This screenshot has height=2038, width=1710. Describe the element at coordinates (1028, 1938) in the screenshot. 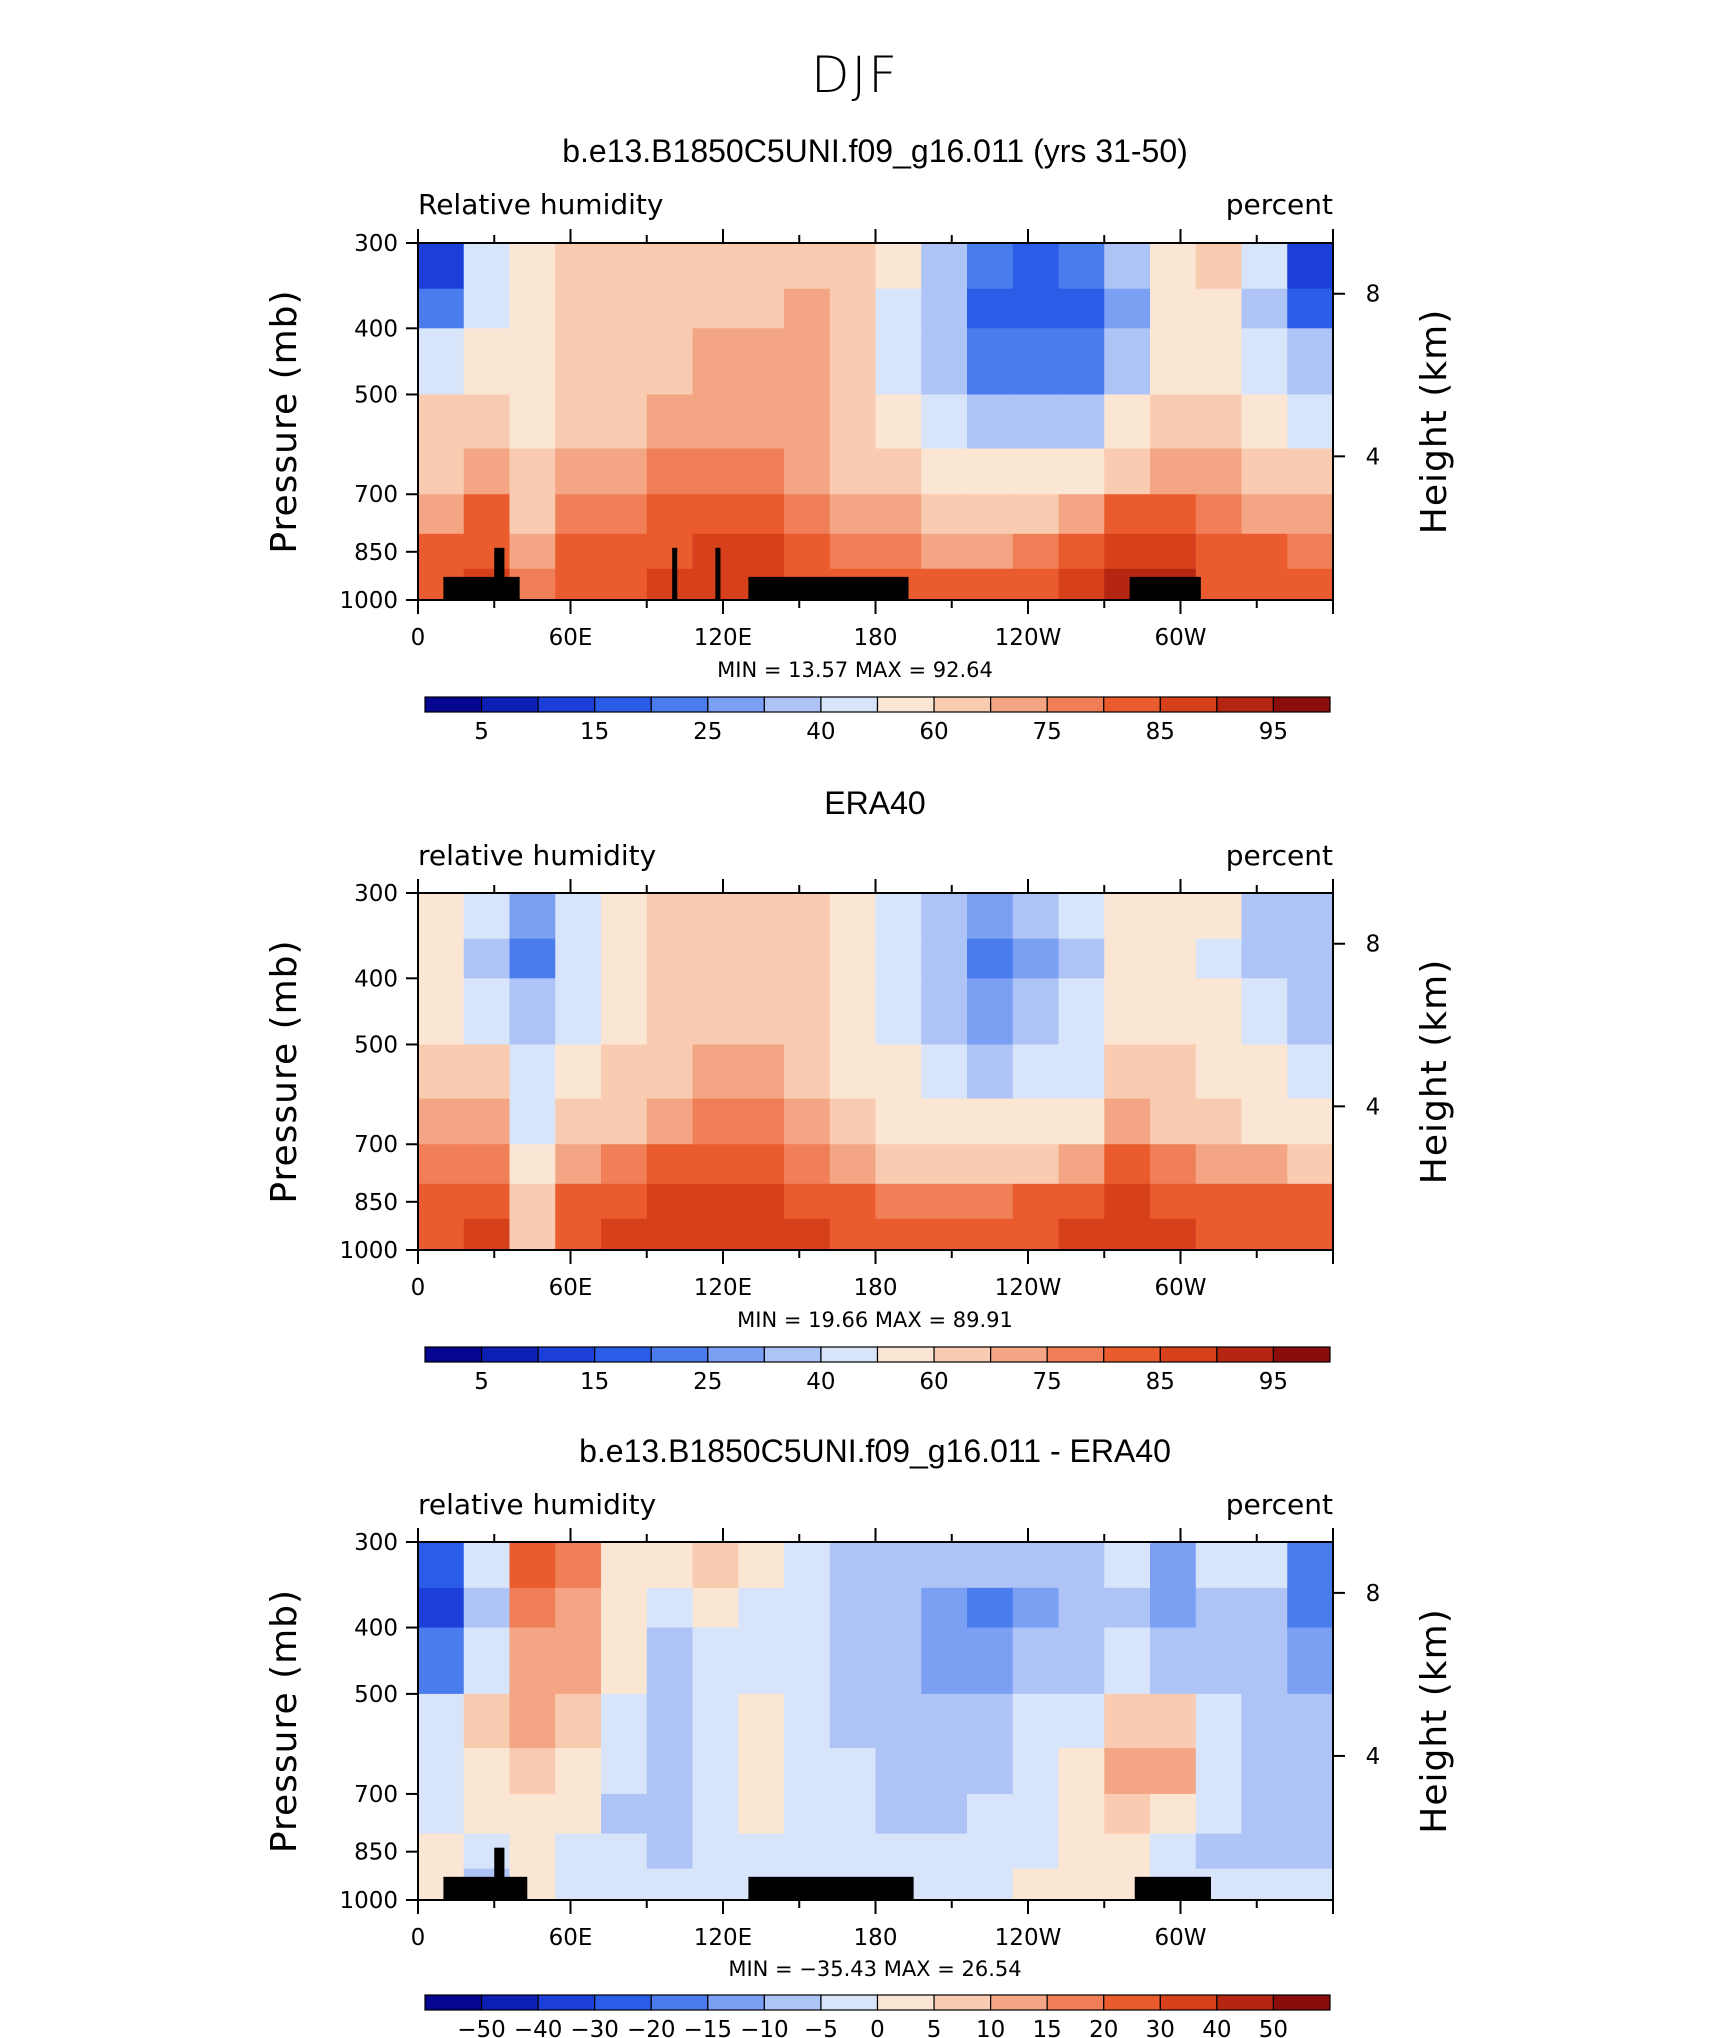

I see `x-tick-label: 120W` at that location.